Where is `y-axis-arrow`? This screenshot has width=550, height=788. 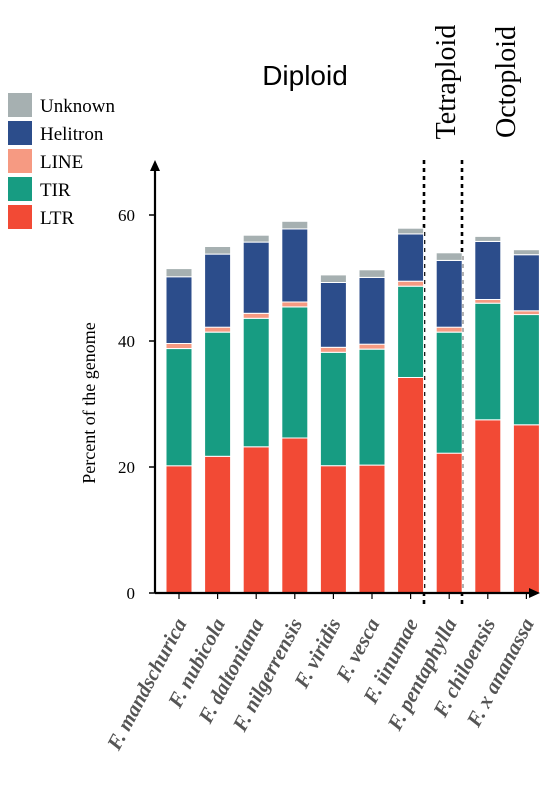 y-axis-arrow is located at coordinates (155, 165).